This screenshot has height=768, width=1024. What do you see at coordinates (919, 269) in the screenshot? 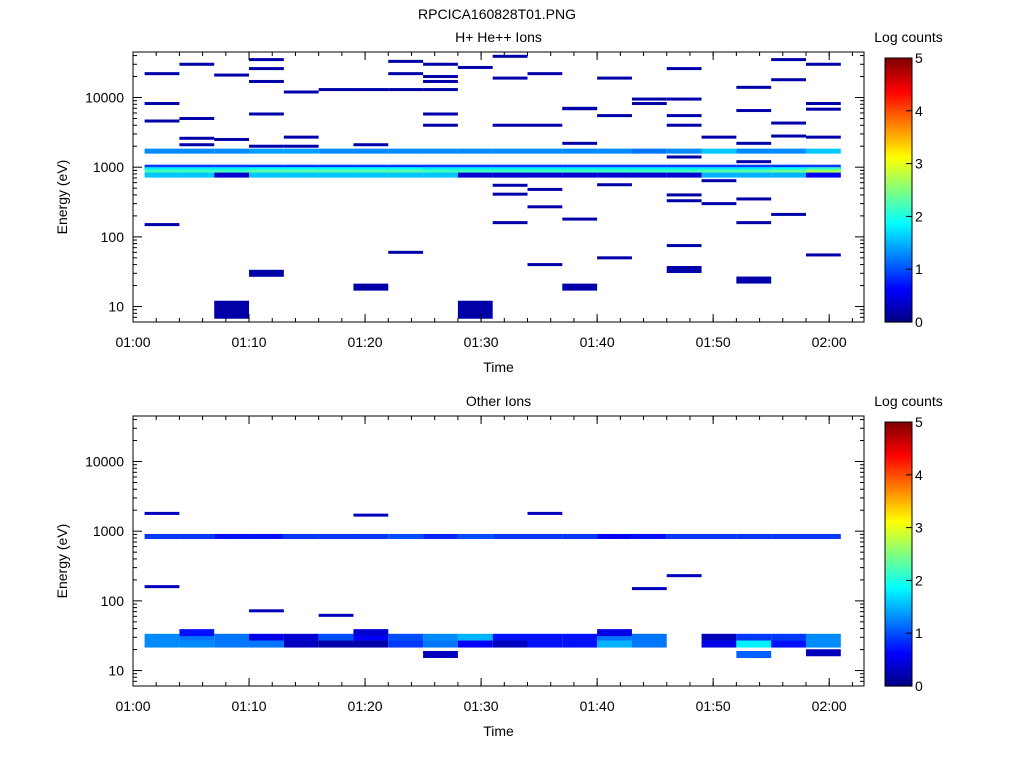
I see `colorbar-tick-label: 1` at bounding box center [919, 269].